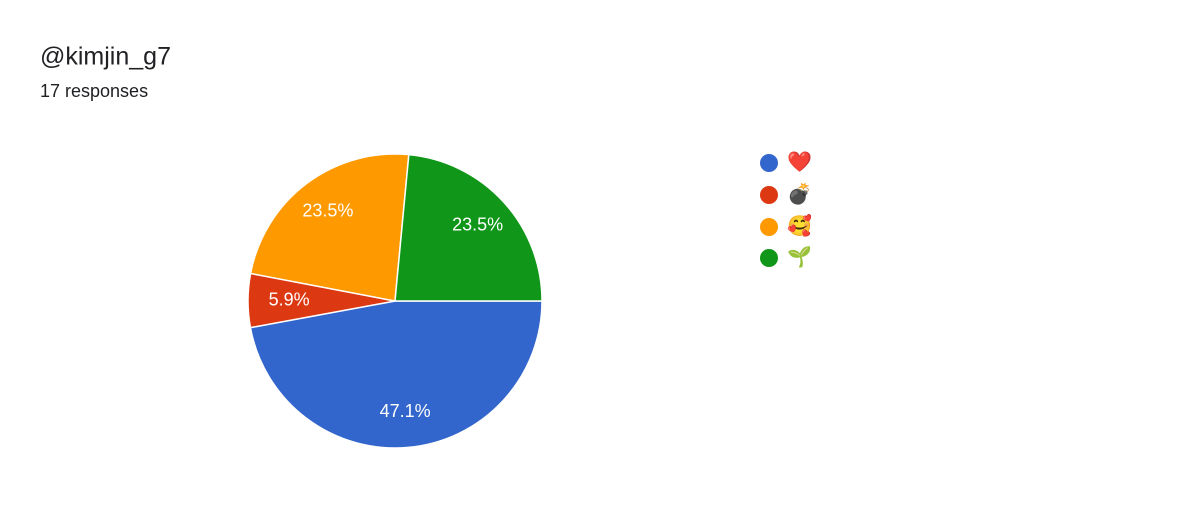  What do you see at coordinates (405, 411) in the screenshot?
I see `slice-label: 47.1%` at bounding box center [405, 411].